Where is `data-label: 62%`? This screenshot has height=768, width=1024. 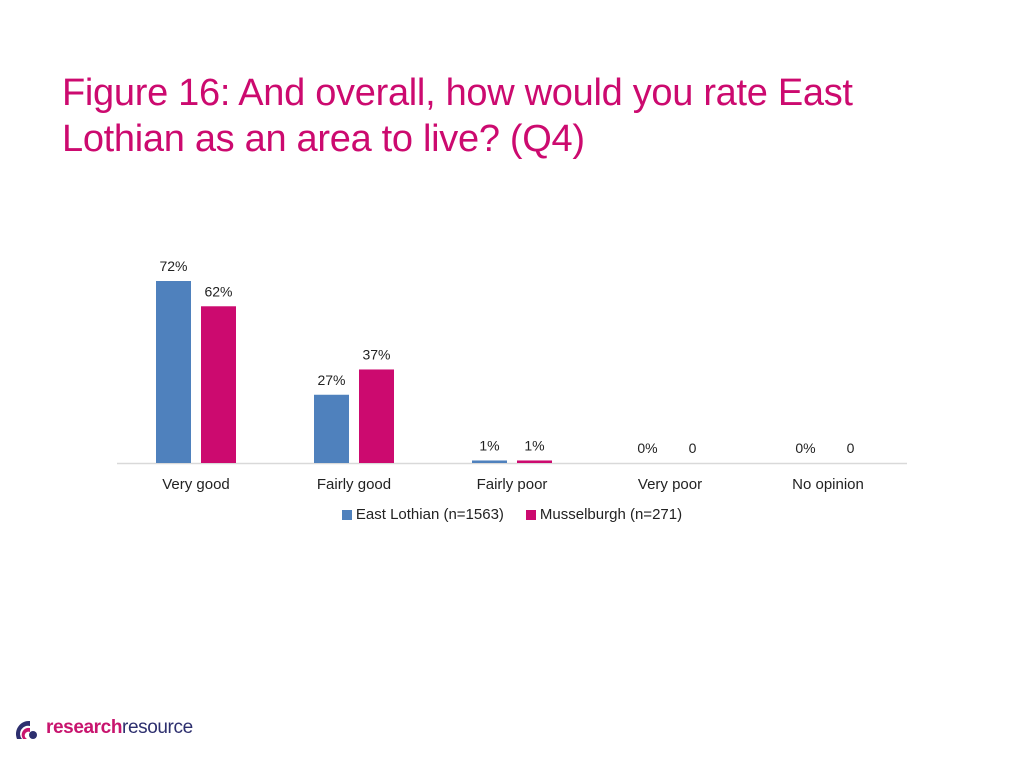
data-label: 62% is located at coordinates (218, 291).